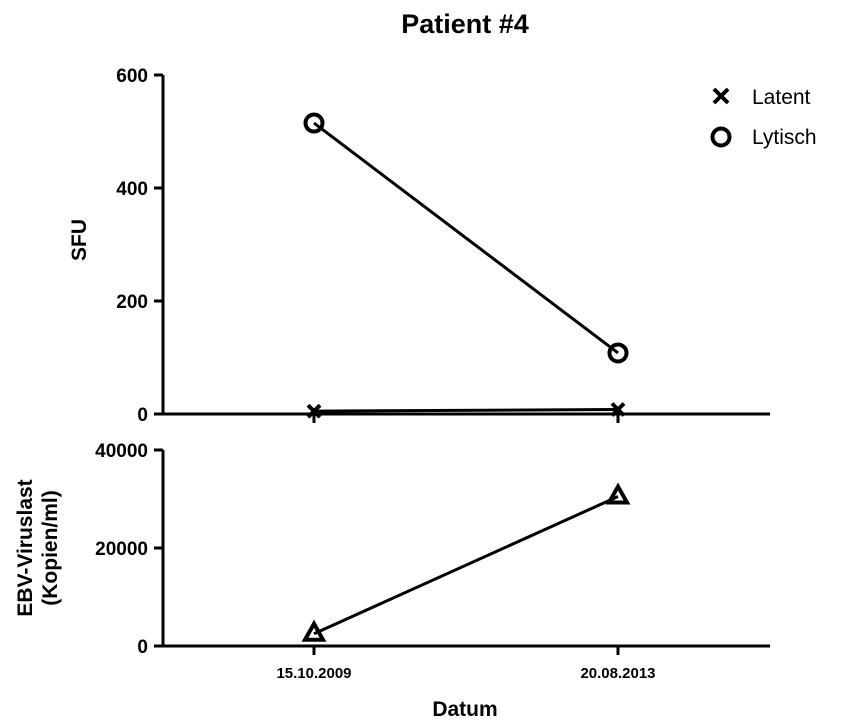  Describe the element at coordinates (465, 24) in the screenshot. I see `chart-title: Patient #4` at that location.